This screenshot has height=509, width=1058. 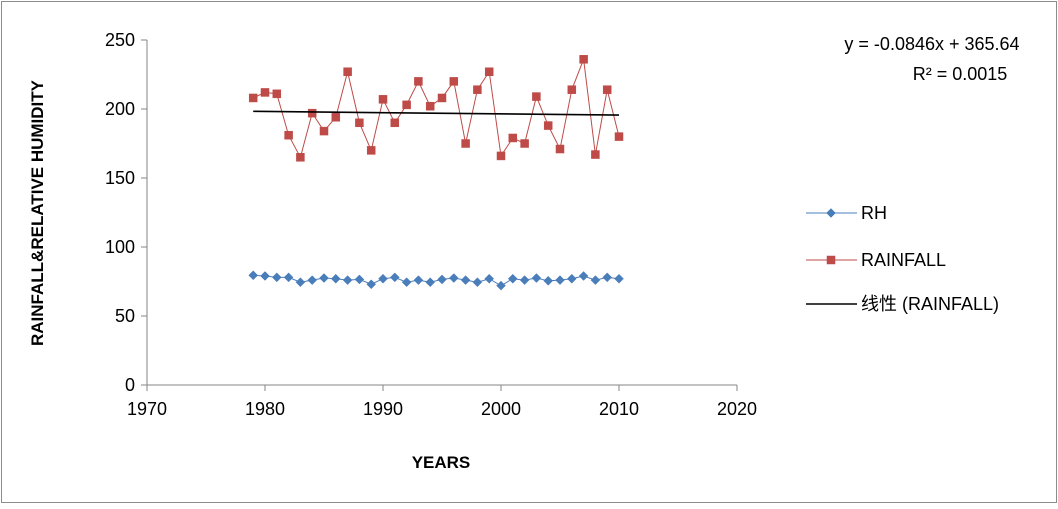 What do you see at coordinates (960, 74) in the screenshot?
I see `trendline-r-squared: R² = 0.0015` at bounding box center [960, 74].